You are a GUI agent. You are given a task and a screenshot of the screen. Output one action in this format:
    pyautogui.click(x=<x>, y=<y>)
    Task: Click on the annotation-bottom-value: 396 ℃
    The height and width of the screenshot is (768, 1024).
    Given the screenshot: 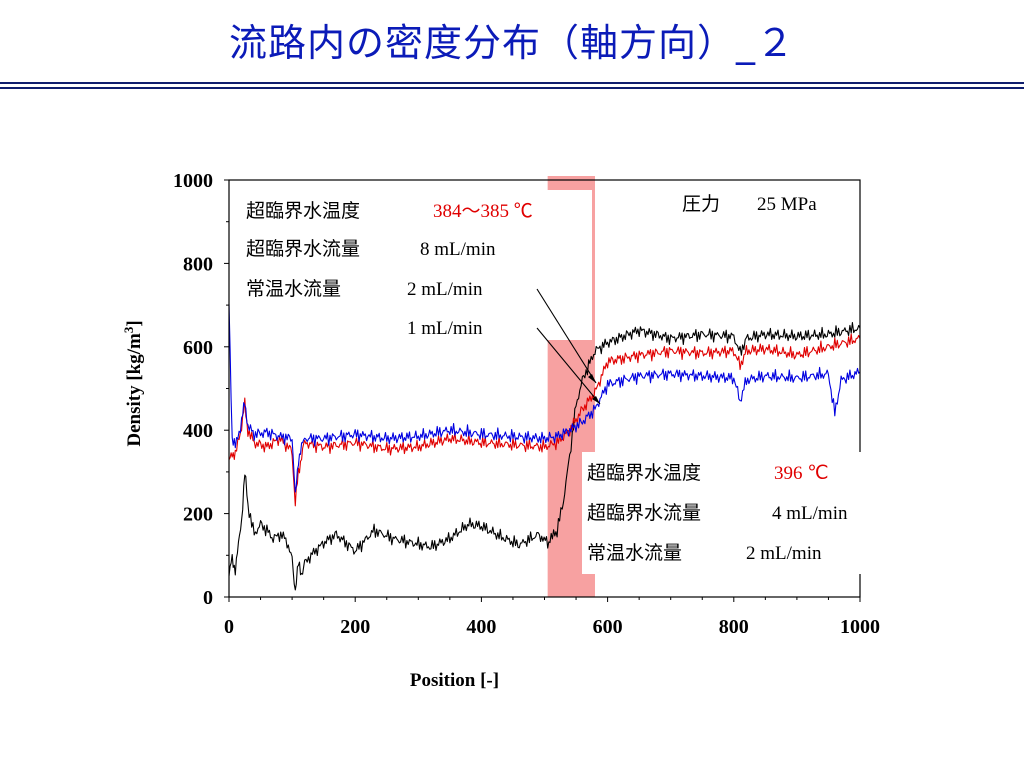 What is the action you would take?
    pyautogui.click(x=801, y=473)
    